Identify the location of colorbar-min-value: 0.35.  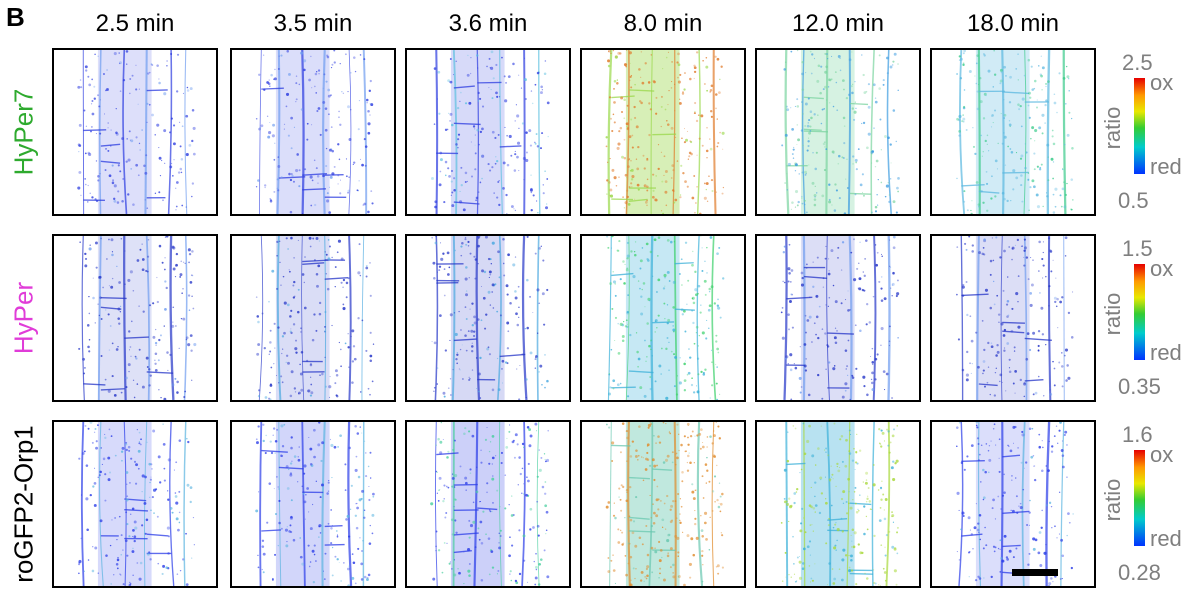
(1139, 386).